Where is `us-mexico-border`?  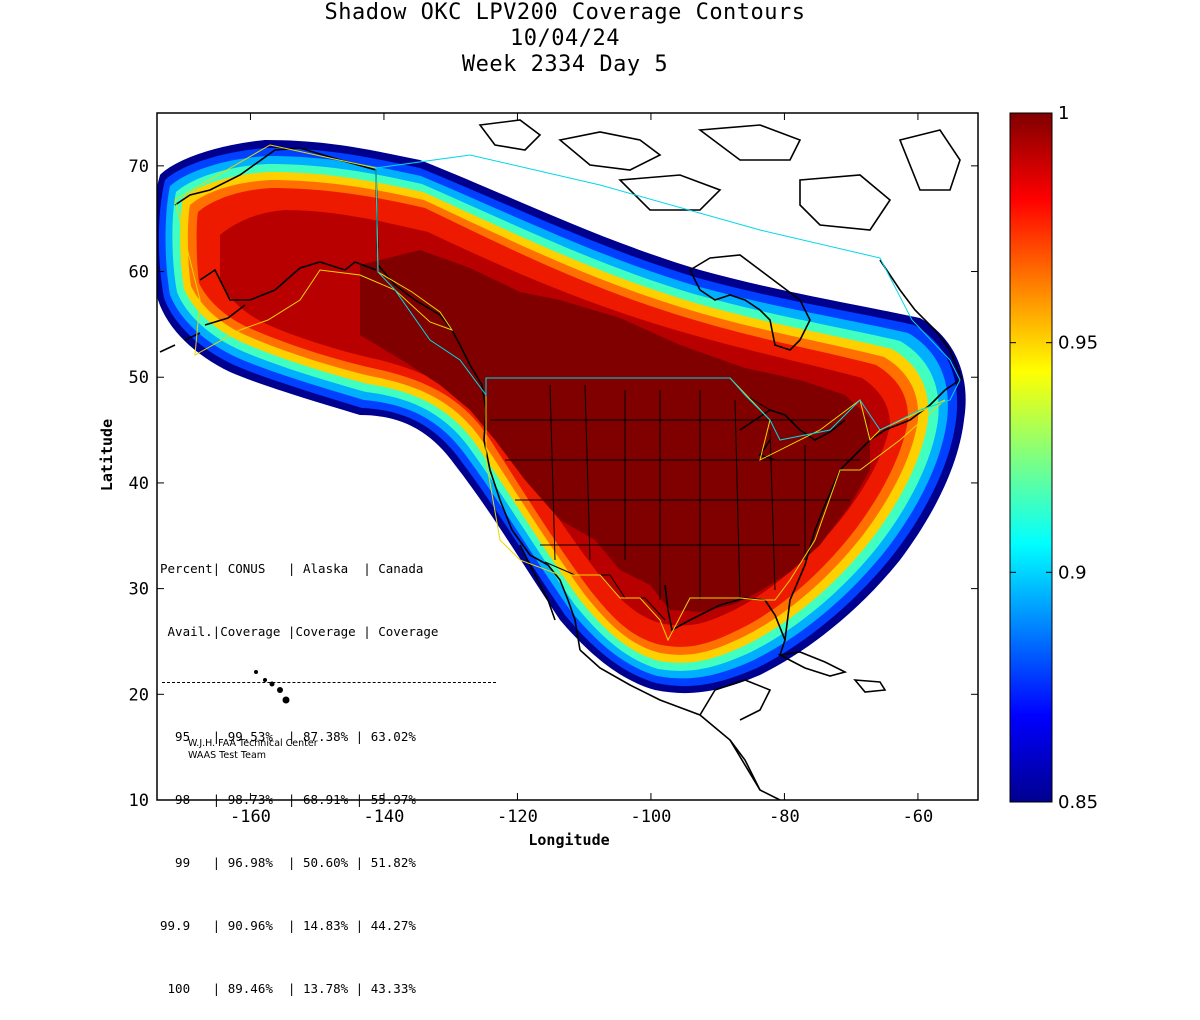 us-mexico-border is located at coordinates (605, 591).